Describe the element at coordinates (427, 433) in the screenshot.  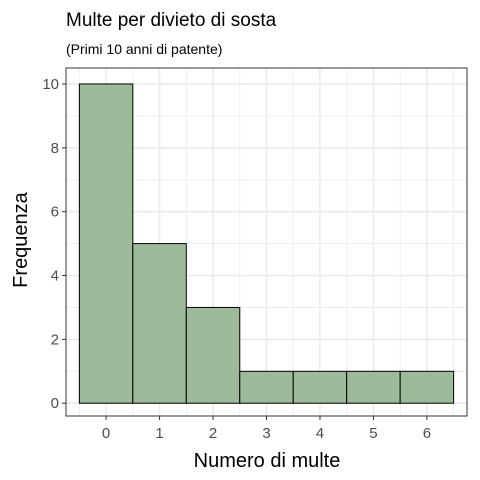
I see `x-tick-label: 6` at that location.